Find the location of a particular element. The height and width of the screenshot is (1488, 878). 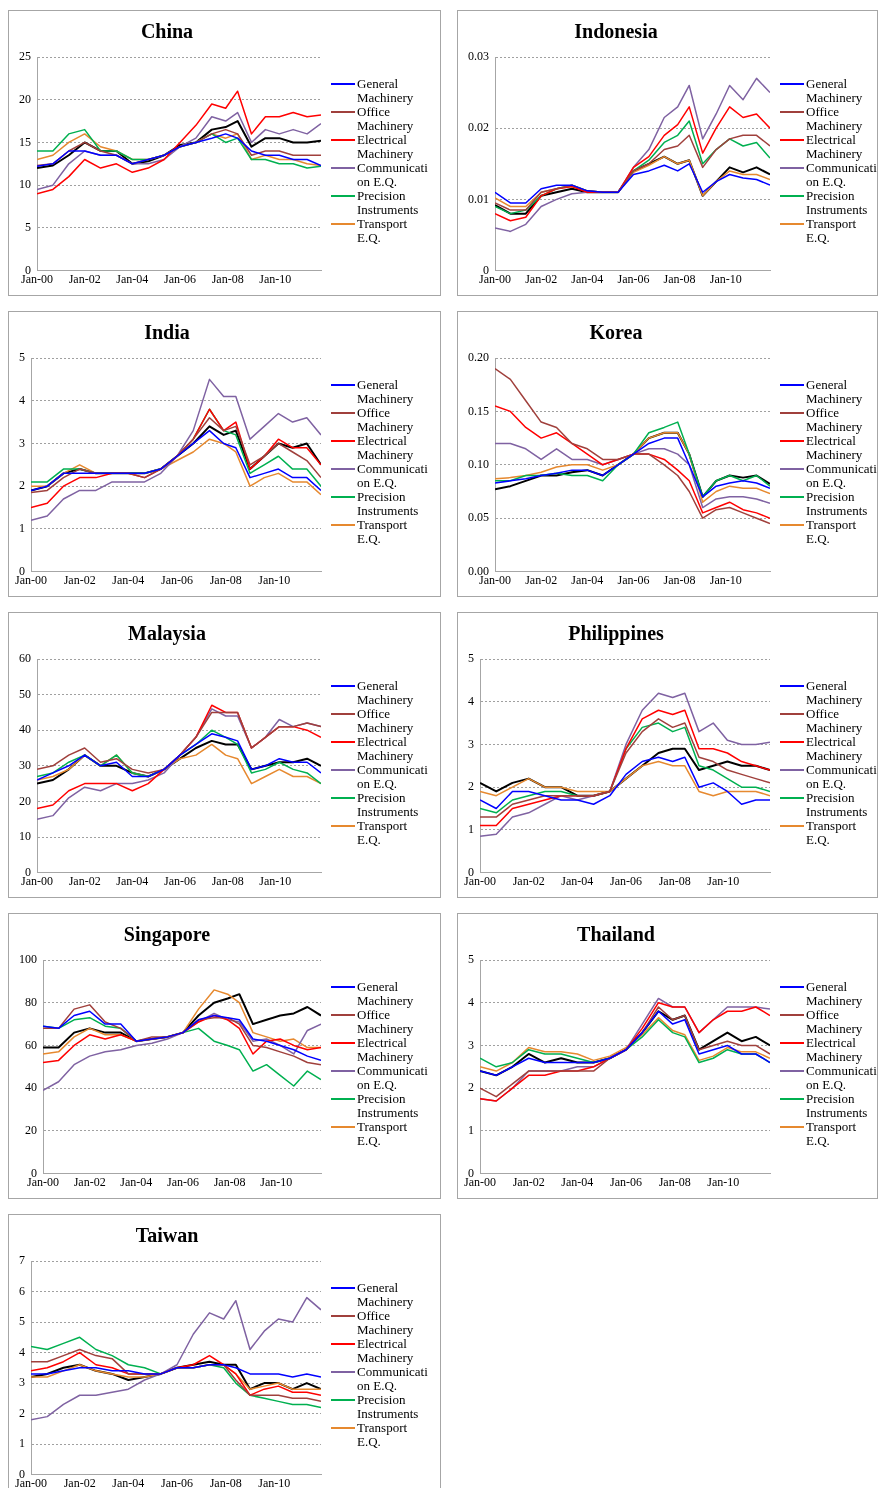

y-tick-label: 50 is located at coordinates (25, 693).